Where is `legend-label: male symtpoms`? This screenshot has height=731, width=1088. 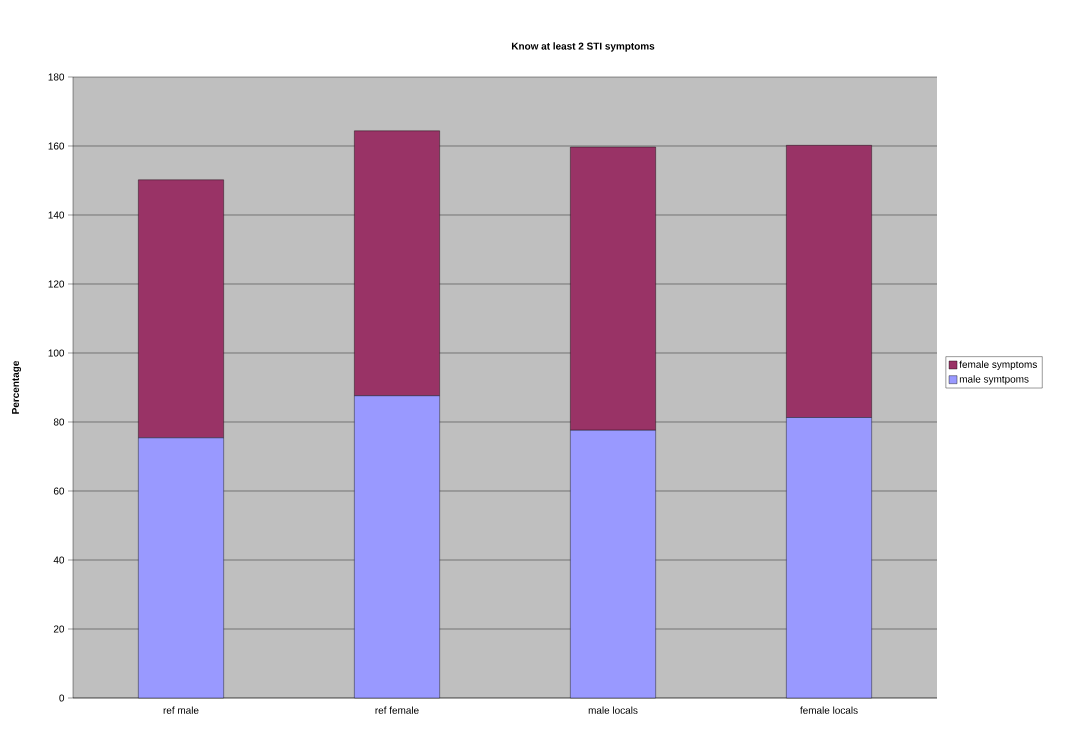
legend-label: male symtpoms is located at coordinates (994, 380).